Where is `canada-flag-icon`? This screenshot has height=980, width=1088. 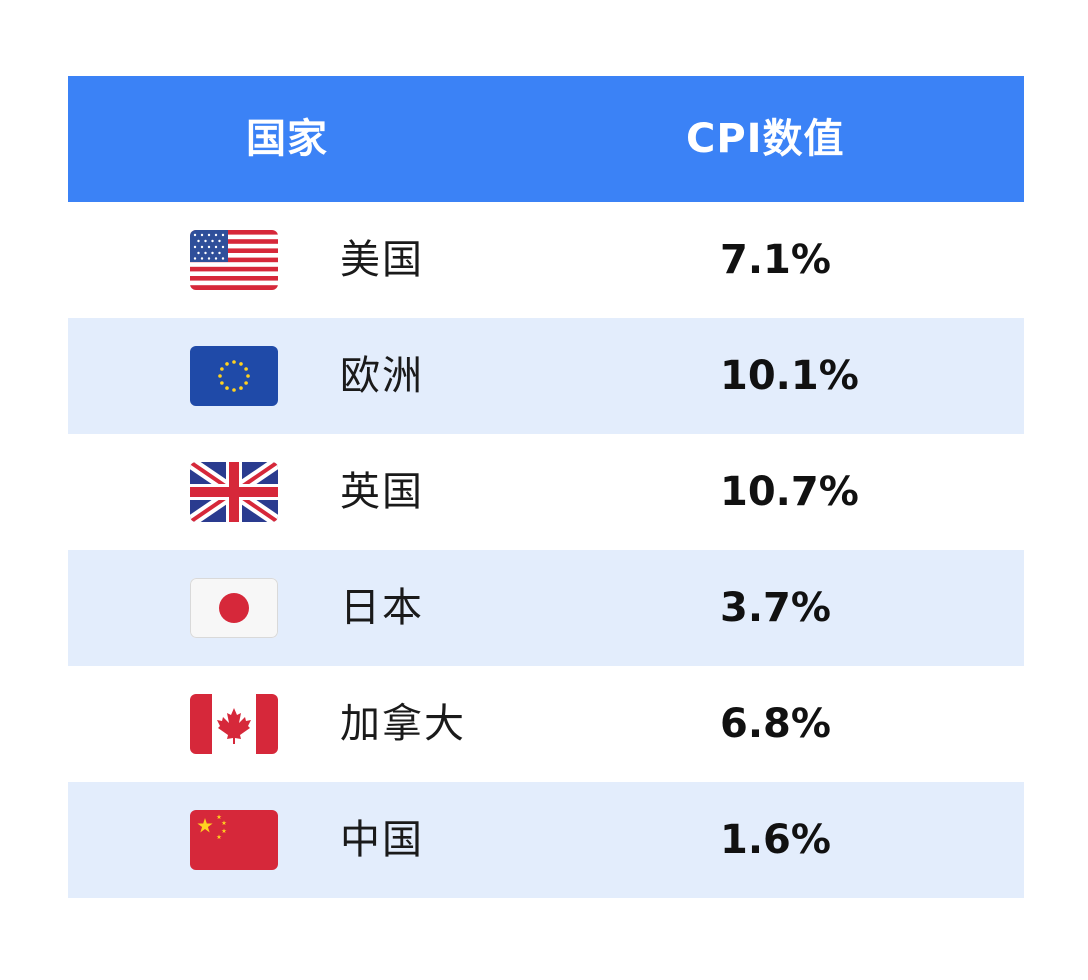 canada-flag-icon is located at coordinates (234, 724).